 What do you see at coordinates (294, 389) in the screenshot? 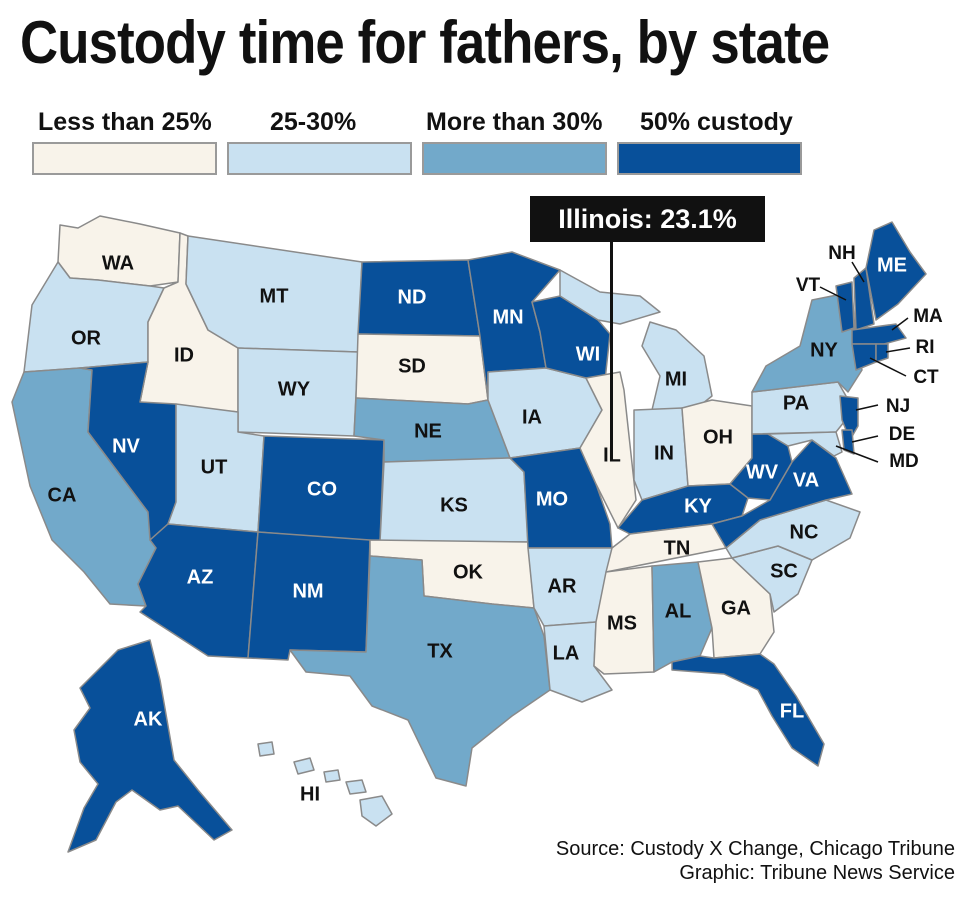
I see `state-label-WY: WY` at bounding box center [294, 389].